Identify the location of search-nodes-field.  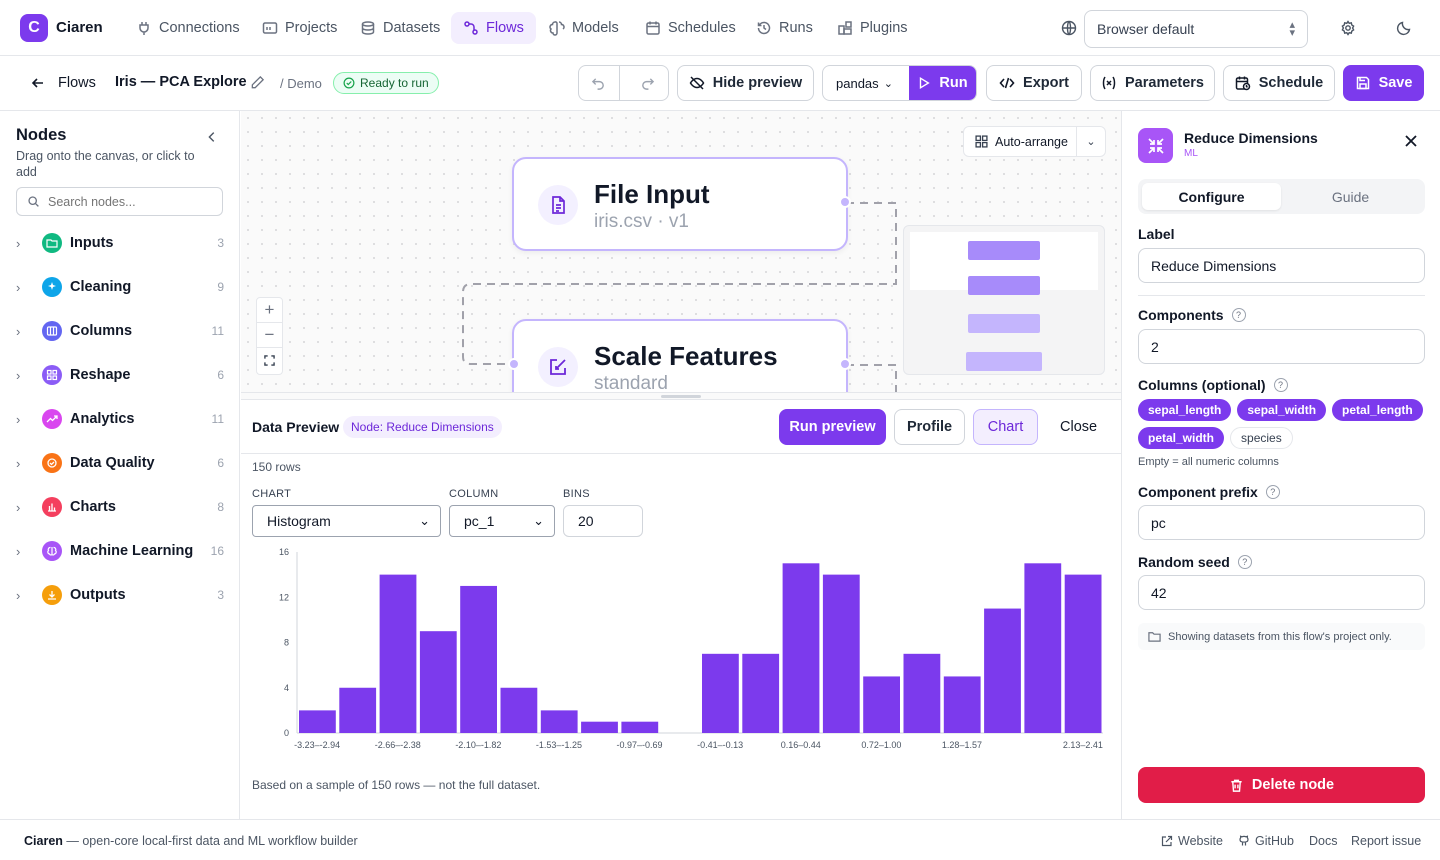
(119, 201).